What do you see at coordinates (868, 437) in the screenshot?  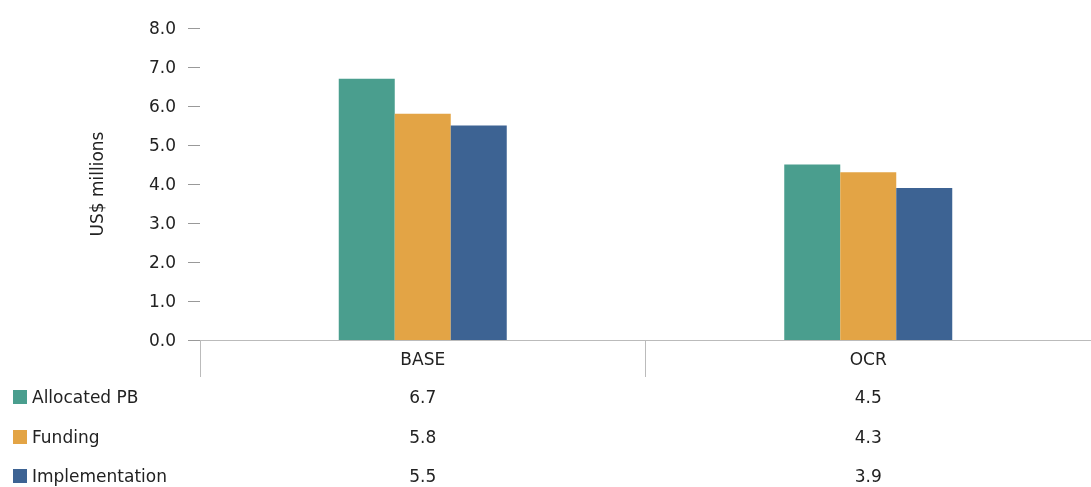 I see `data-label: 4.3` at bounding box center [868, 437].